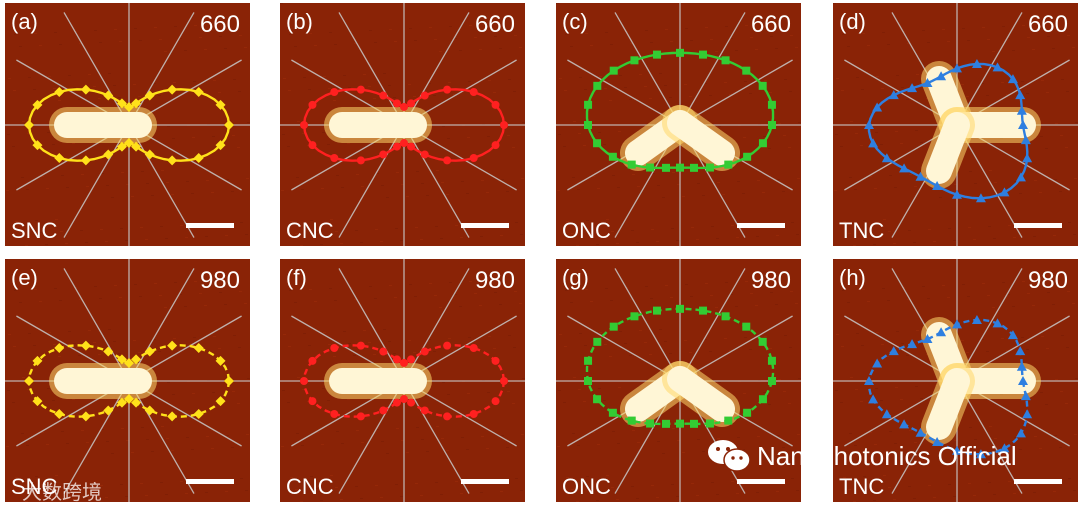 The height and width of the screenshot is (508, 1080). I want to click on panel-c: (c) 660 ONC, so click(678, 124).